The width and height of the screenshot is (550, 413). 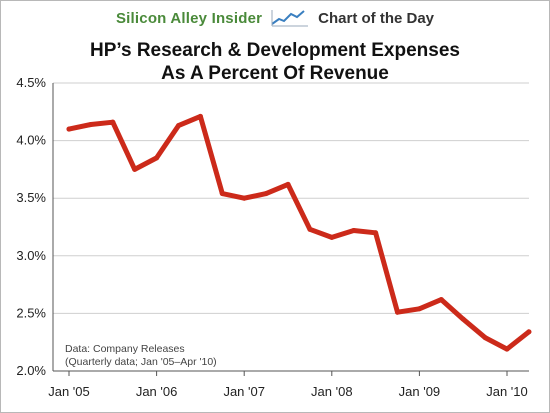 I want to click on x-tick-label: Jan '07, so click(x=244, y=391).